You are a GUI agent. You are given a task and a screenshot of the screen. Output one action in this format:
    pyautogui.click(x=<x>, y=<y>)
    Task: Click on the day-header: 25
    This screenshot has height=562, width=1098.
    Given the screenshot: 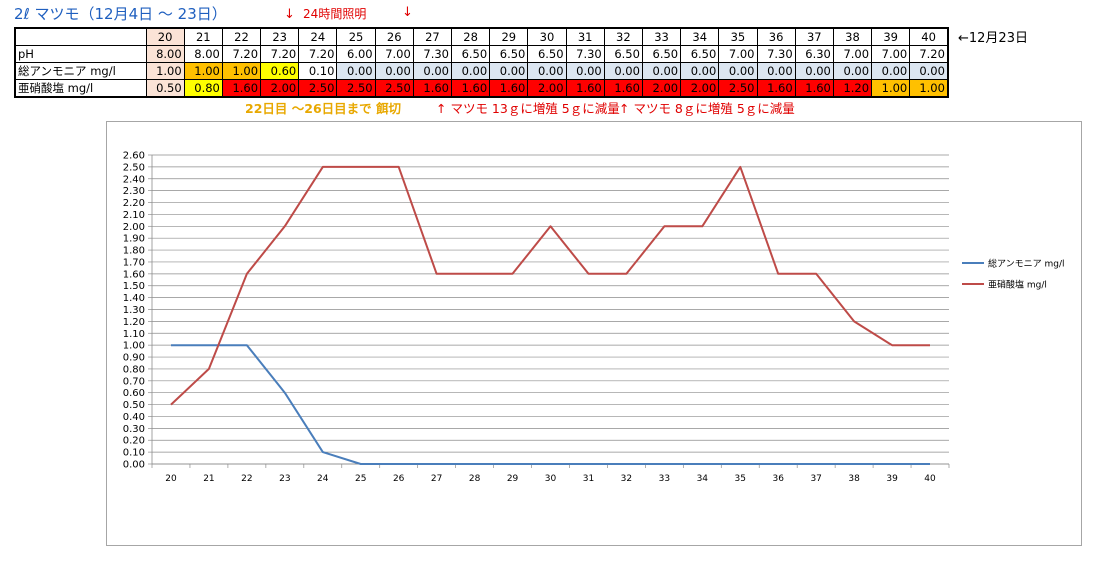 What is the action you would take?
    pyautogui.click(x=356, y=36)
    